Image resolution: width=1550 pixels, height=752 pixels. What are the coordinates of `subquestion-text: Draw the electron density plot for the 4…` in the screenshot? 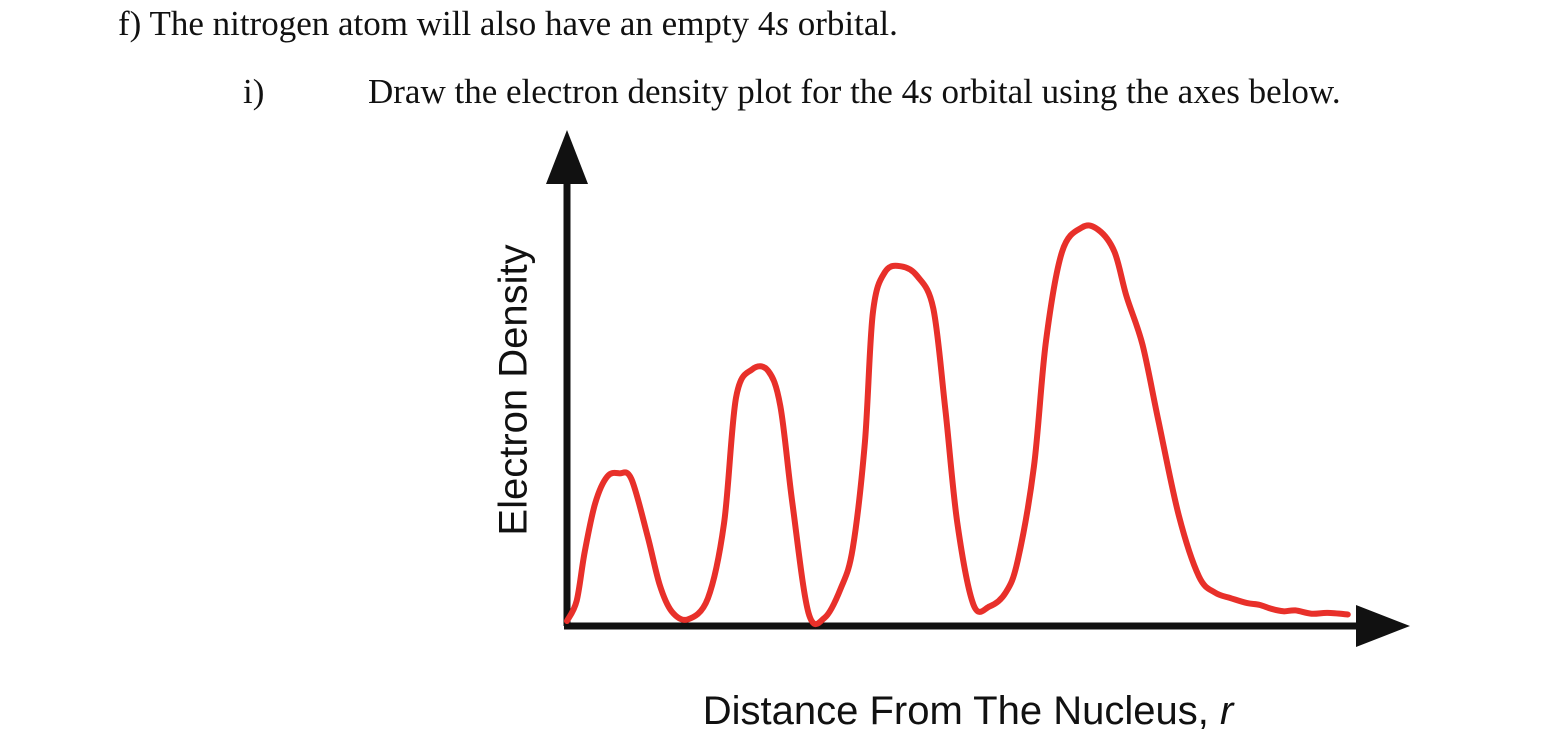 It's located at (854, 92).